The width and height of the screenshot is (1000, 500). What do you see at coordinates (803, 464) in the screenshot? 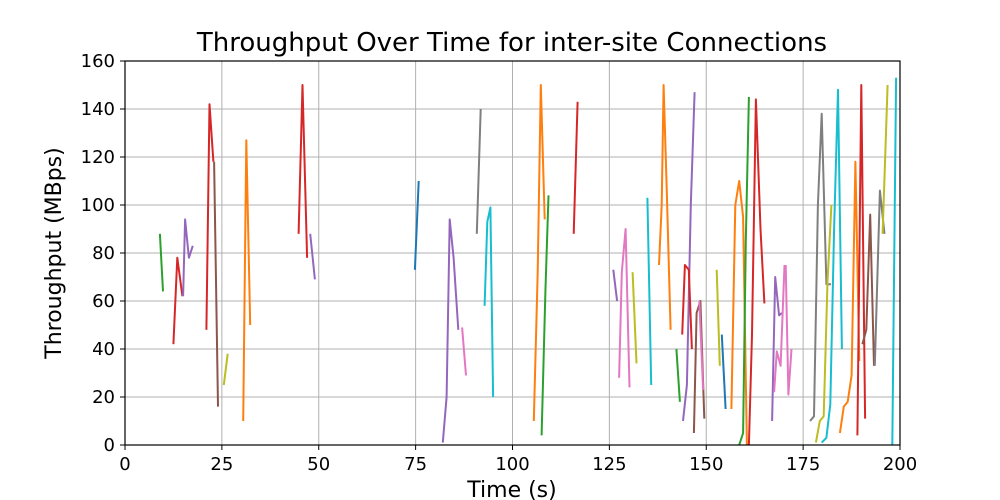
I see `x-tick-label: 175` at bounding box center [803, 464].